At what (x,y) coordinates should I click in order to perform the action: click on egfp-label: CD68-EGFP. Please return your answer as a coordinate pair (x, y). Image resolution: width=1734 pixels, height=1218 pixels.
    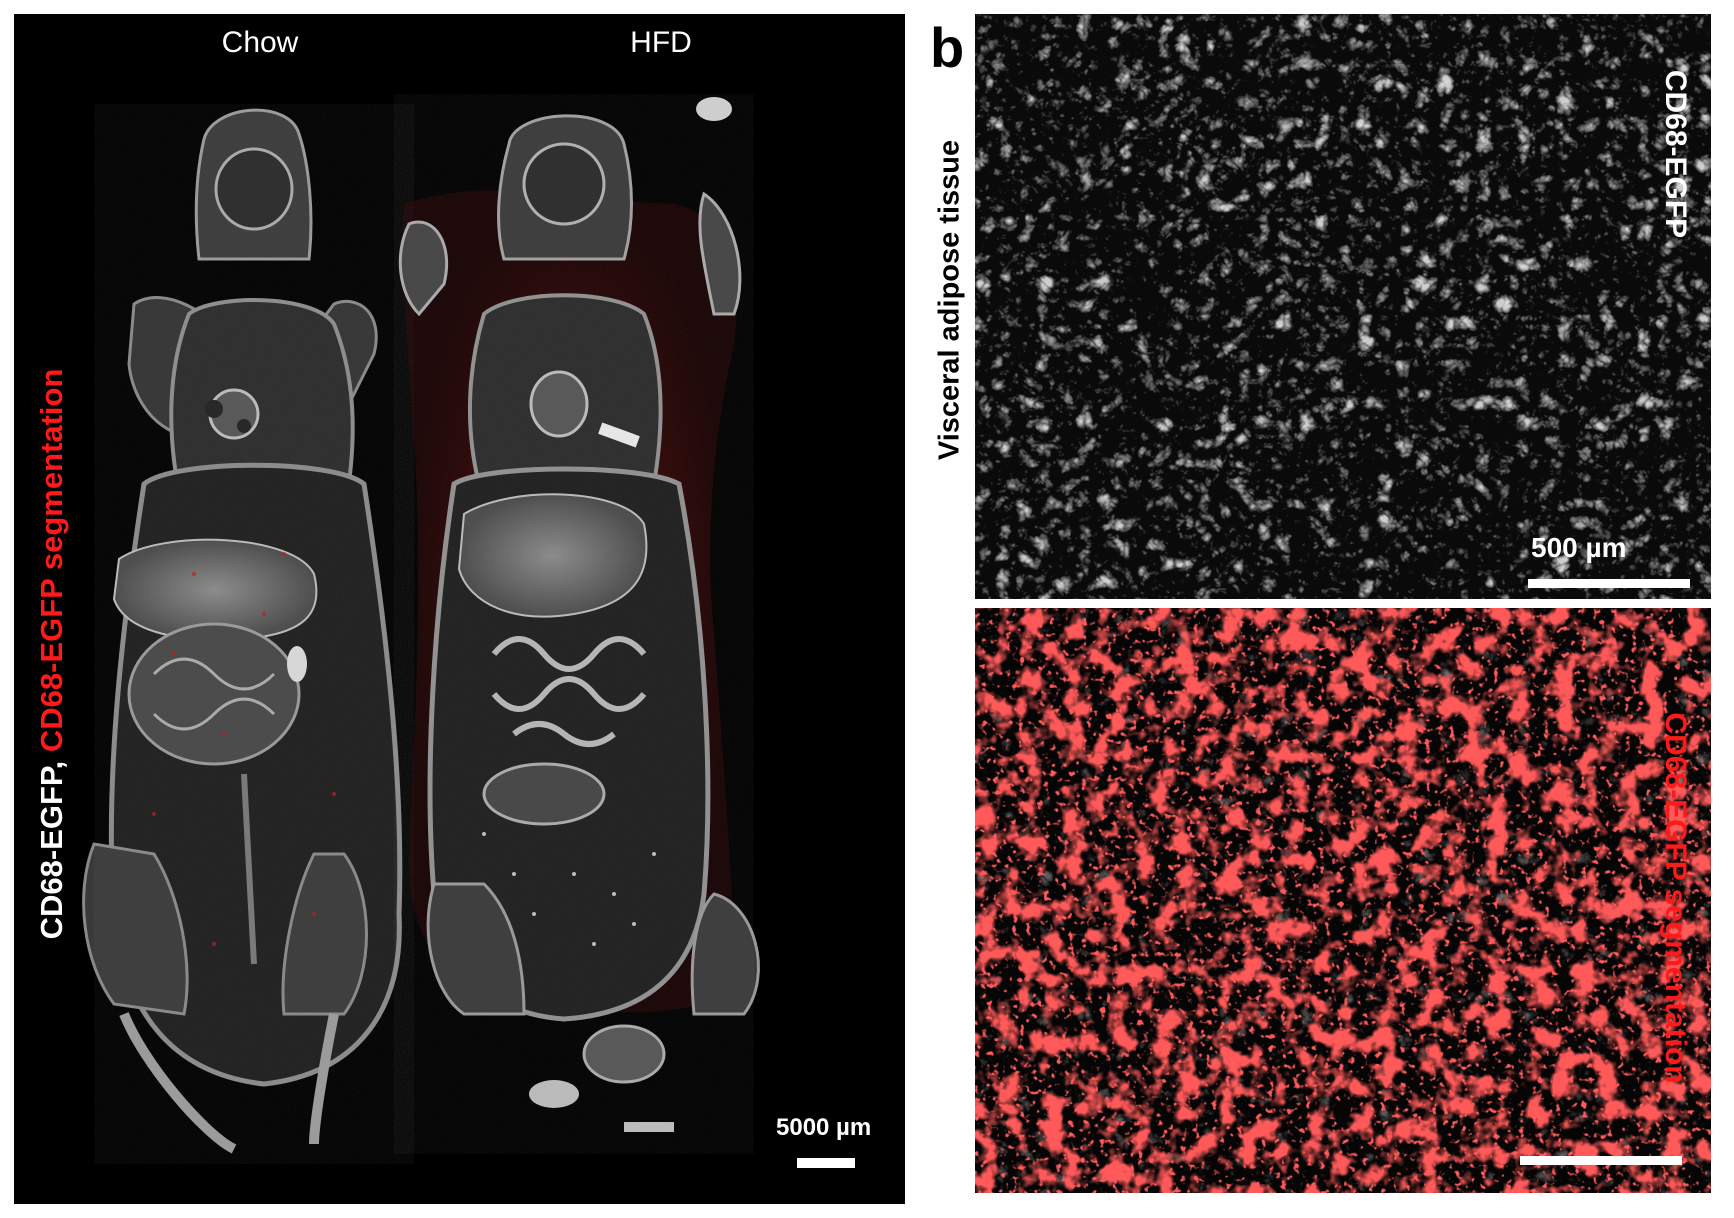
    Looking at the image, I should click on (1675, 154).